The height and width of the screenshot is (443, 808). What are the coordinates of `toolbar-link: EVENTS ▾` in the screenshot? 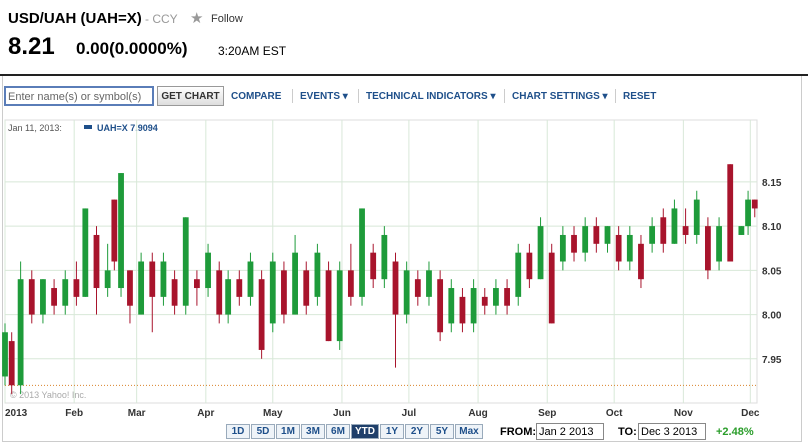 It's located at (324, 96).